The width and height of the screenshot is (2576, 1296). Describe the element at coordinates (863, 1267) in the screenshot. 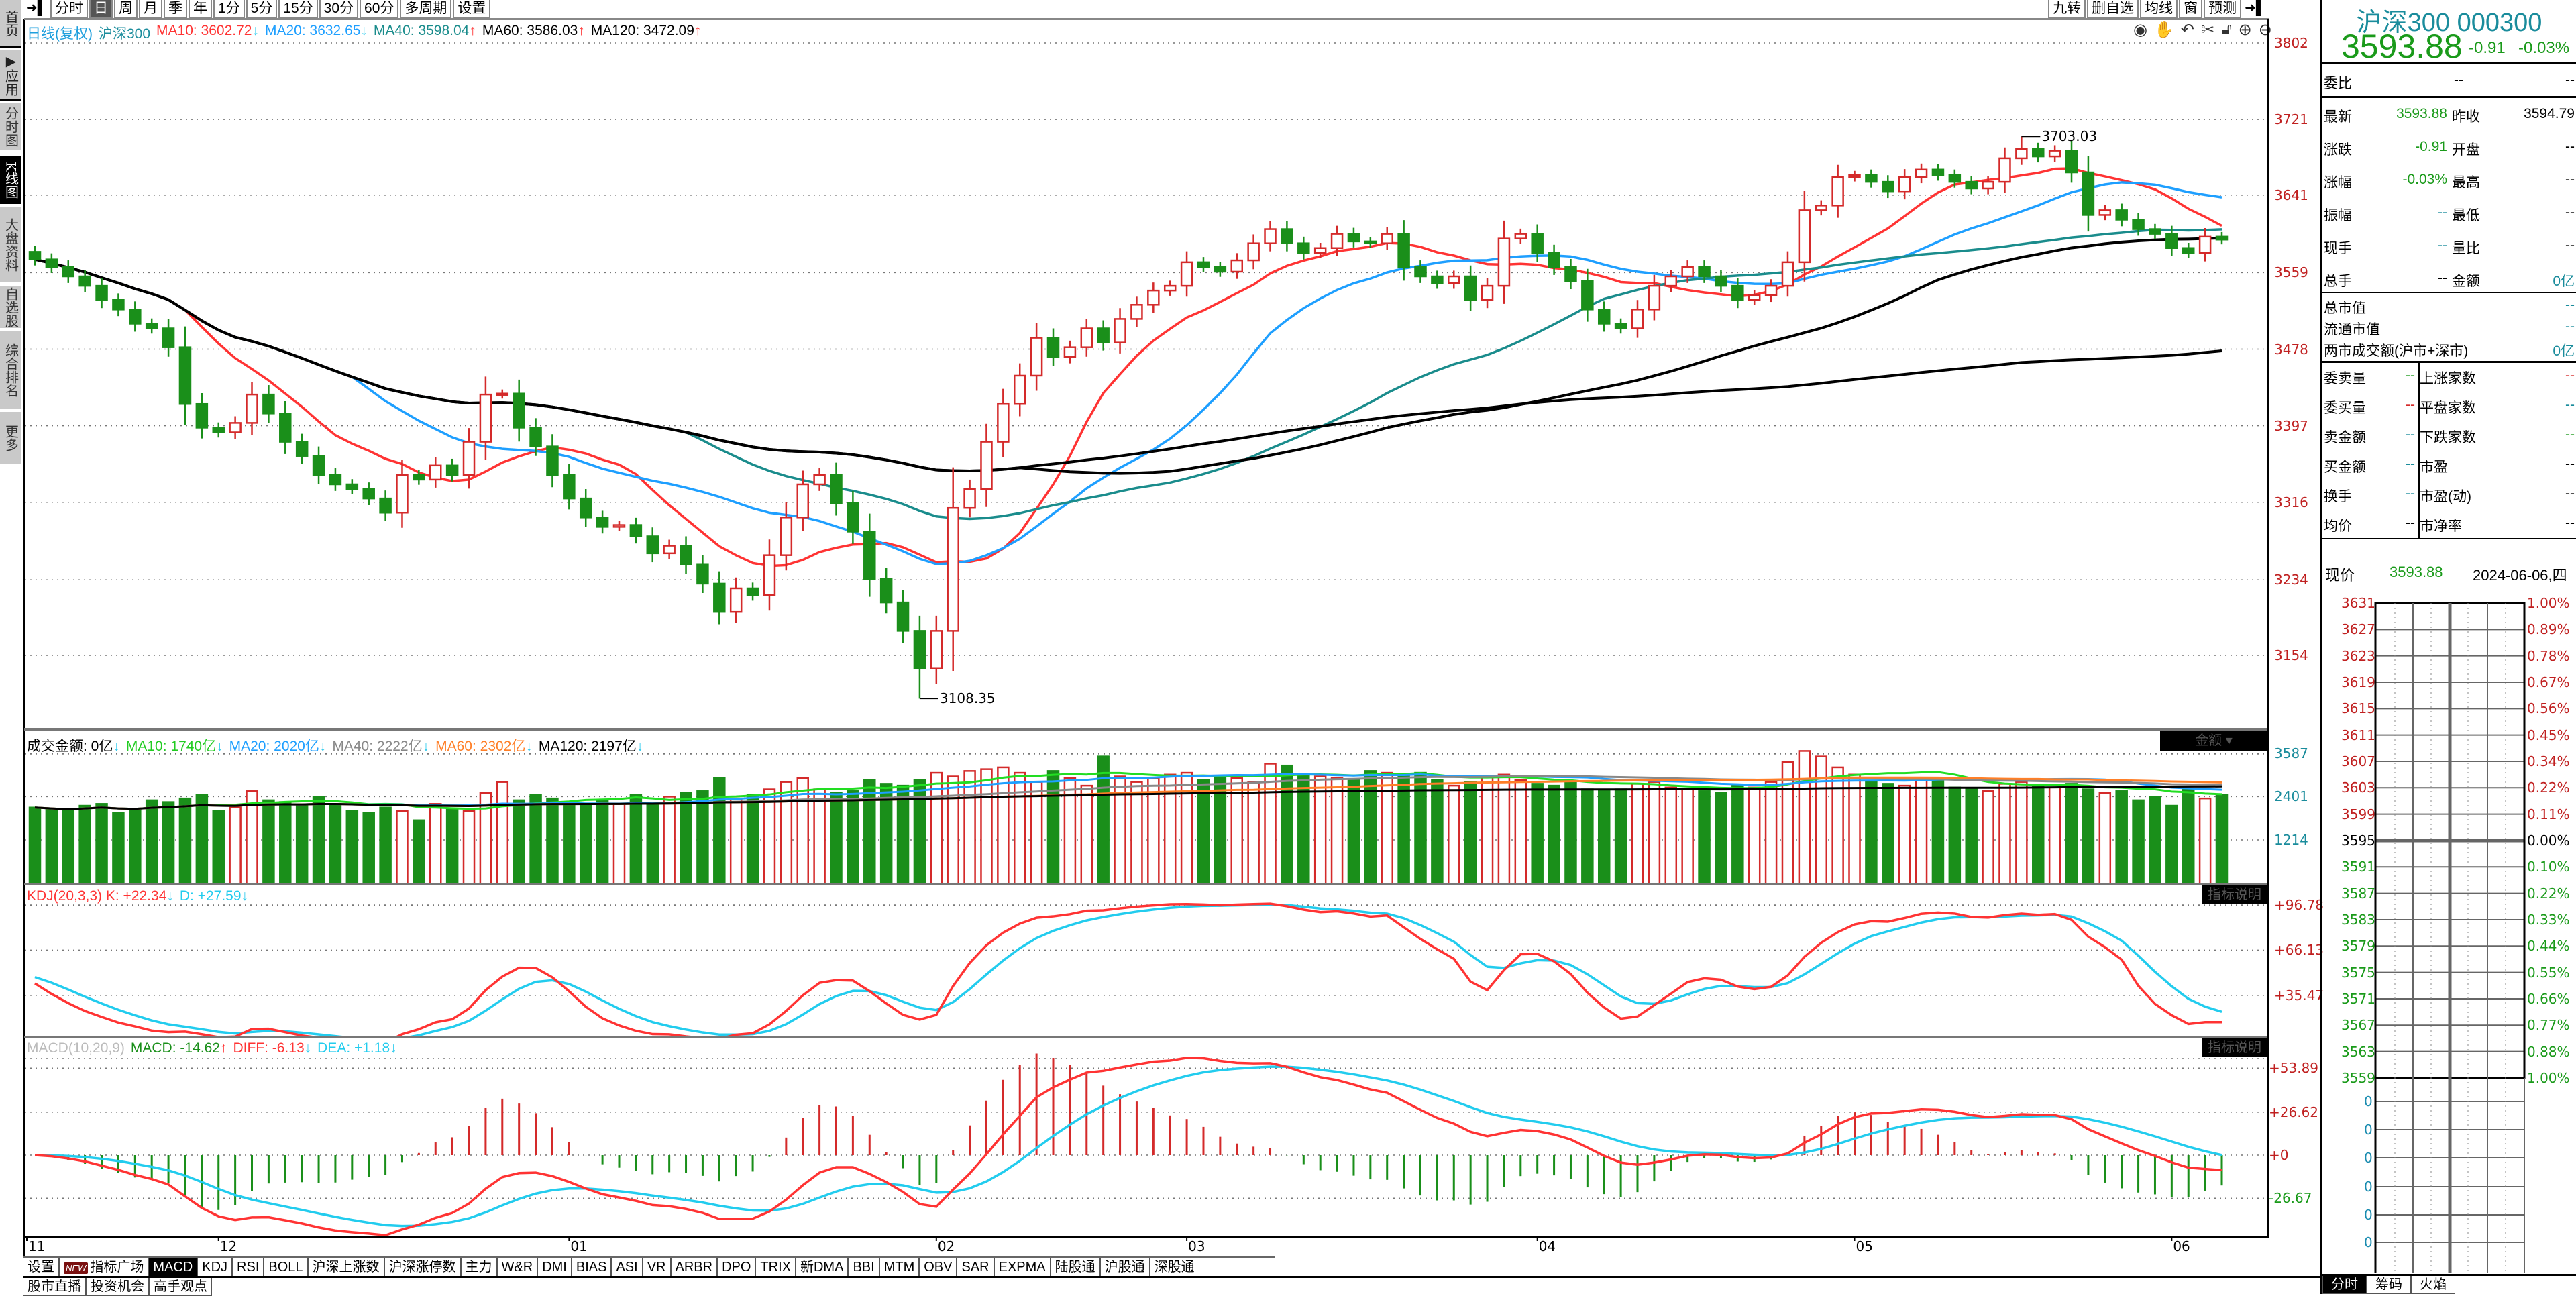

I see `indicator-tab-18: BBI` at that location.